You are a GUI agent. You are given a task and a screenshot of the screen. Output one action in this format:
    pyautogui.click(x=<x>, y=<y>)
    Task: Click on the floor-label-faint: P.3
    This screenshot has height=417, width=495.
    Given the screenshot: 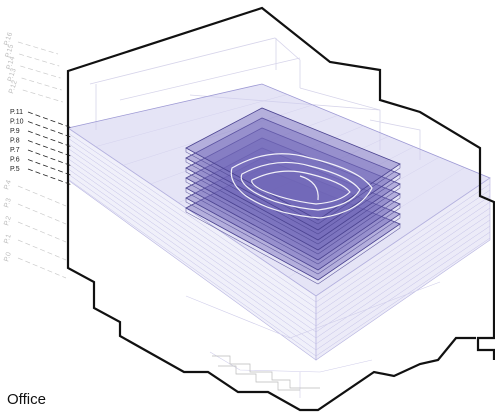 What is the action you would take?
    pyautogui.click(x=8, y=202)
    